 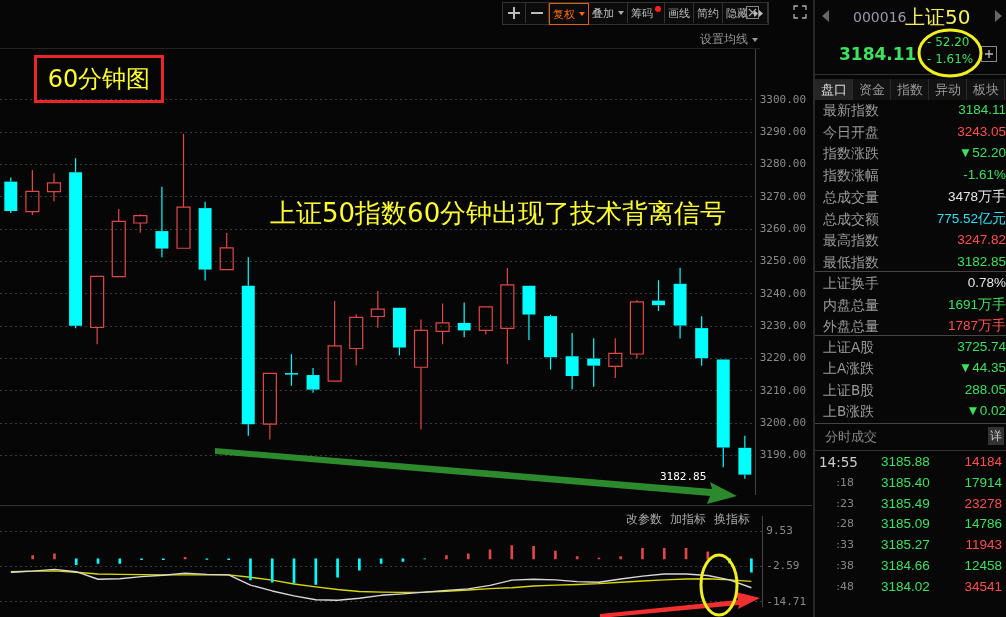 What do you see at coordinates (679, 13) in the screenshot?
I see `text: 画线` at bounding box center [679, 13].